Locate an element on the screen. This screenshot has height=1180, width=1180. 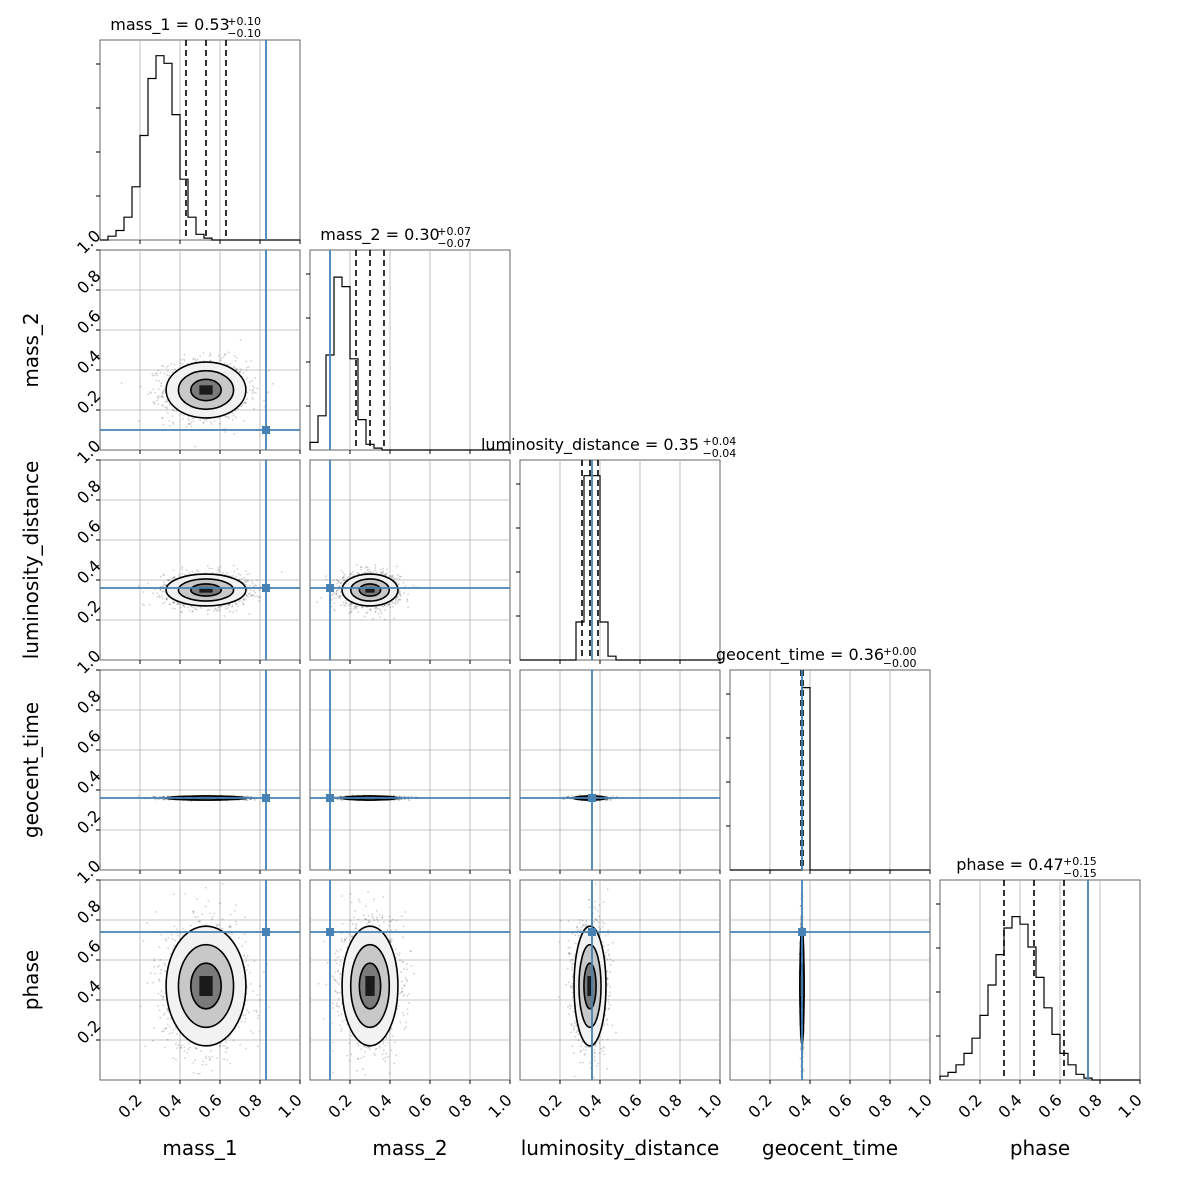
title-minus: −0.10 is located at coordinates (244, 33).